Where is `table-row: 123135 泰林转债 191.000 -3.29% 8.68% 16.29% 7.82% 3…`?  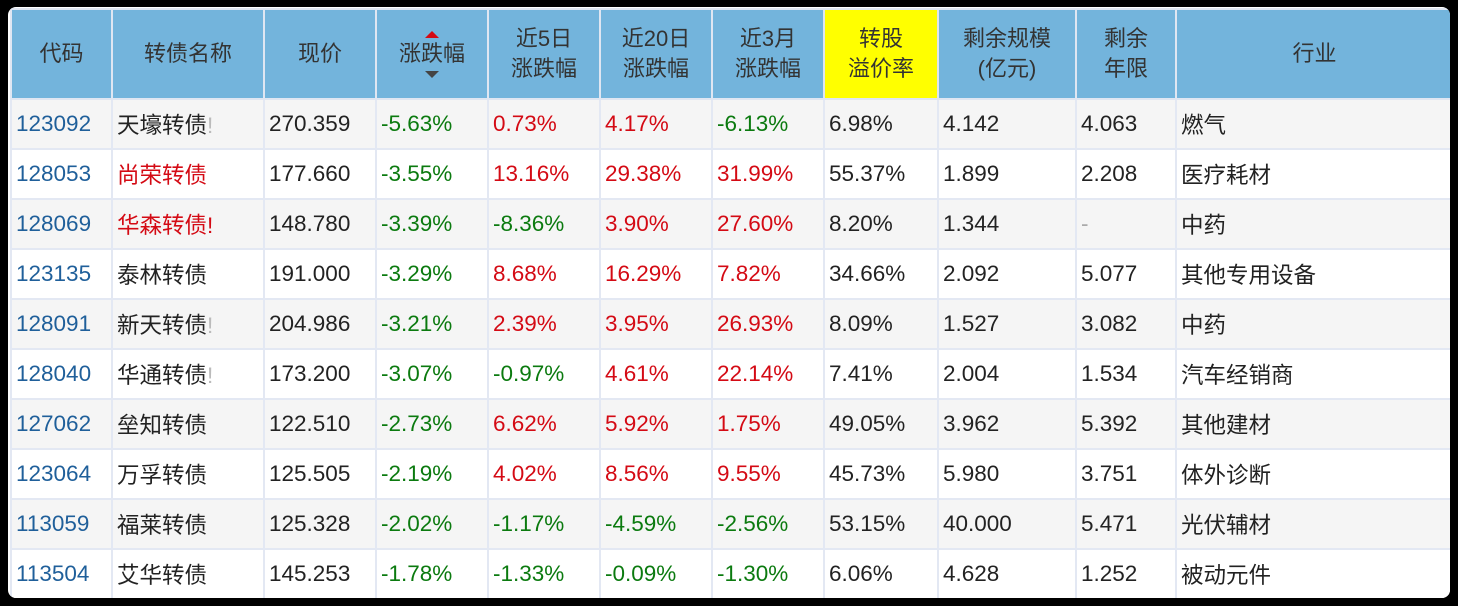 table-row: 123135 泰林转债 191.000 -3.29% 8.68% 16.29% 7.82% 3… is located at coordinates (730, 274).